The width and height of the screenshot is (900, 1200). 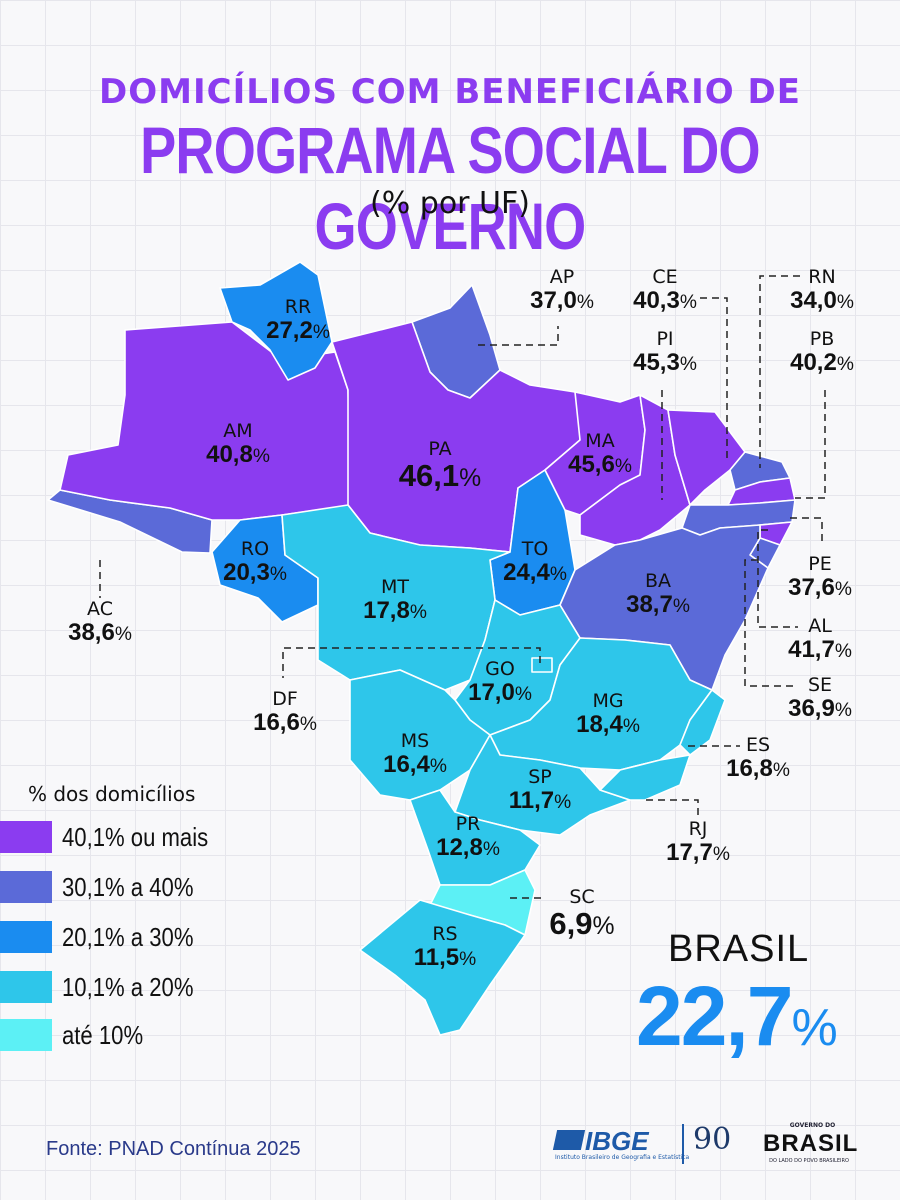 What do you see at coordinates (128, 986) in the screenshot?
I see `legend-label: 10,1% a 20%` at bounding box center [128, 986].